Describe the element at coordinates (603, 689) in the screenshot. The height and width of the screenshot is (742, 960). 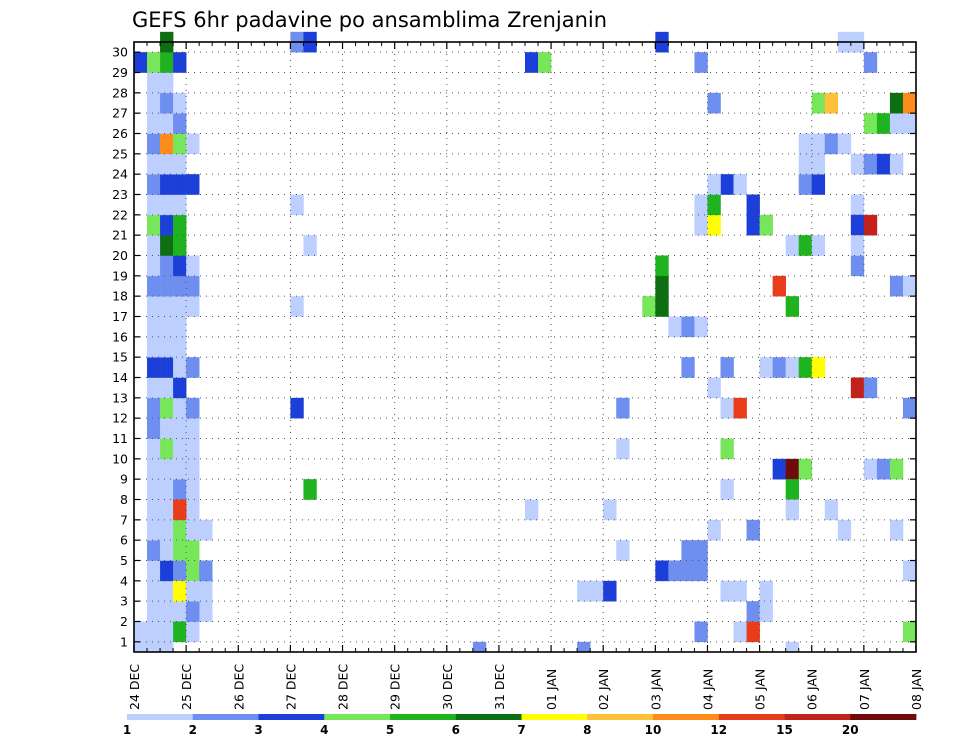
I see `x-tick-label: 02 JAN` at that location.